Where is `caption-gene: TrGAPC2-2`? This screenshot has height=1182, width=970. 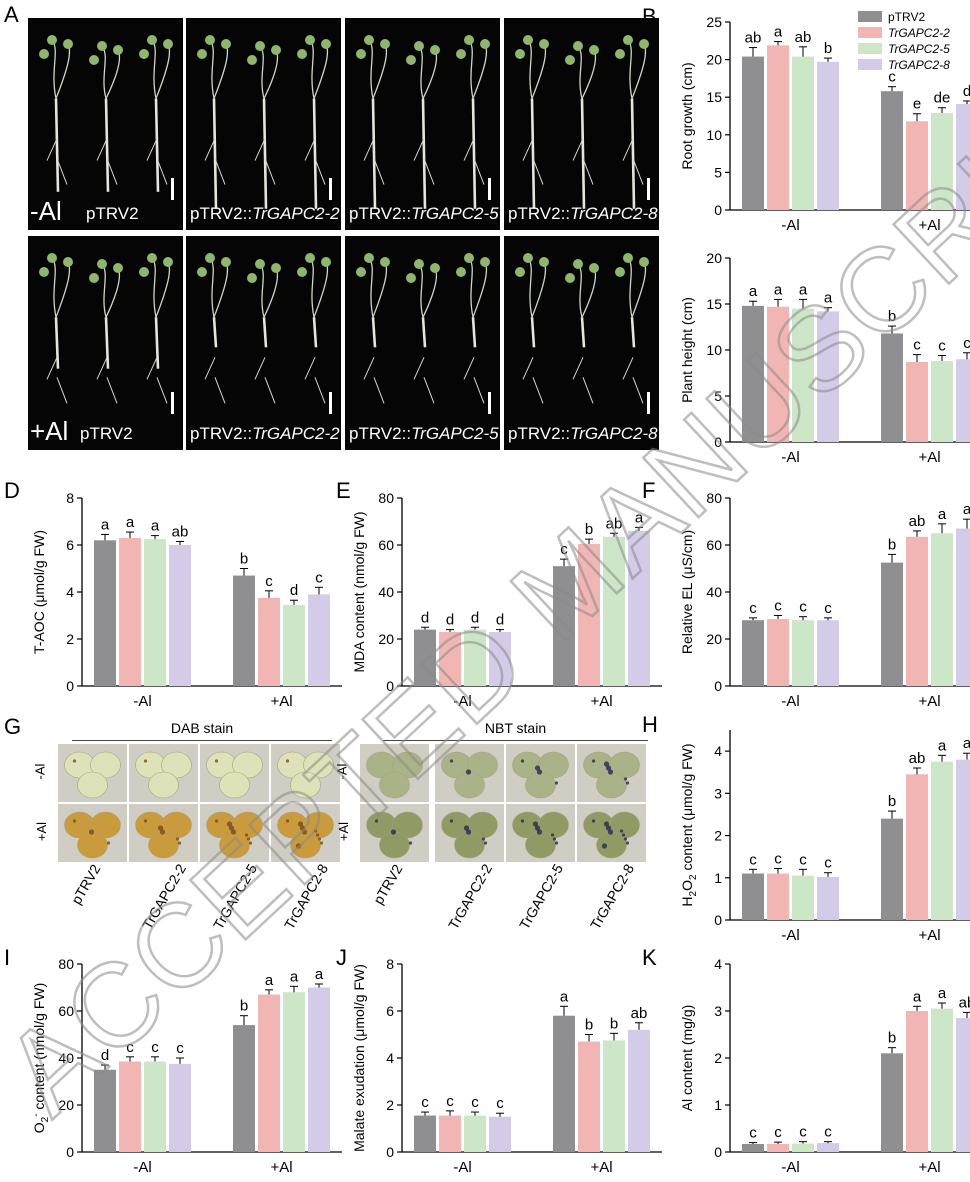
caption-gene: TrGAPC2-2 is located at coordinates (296, 213).